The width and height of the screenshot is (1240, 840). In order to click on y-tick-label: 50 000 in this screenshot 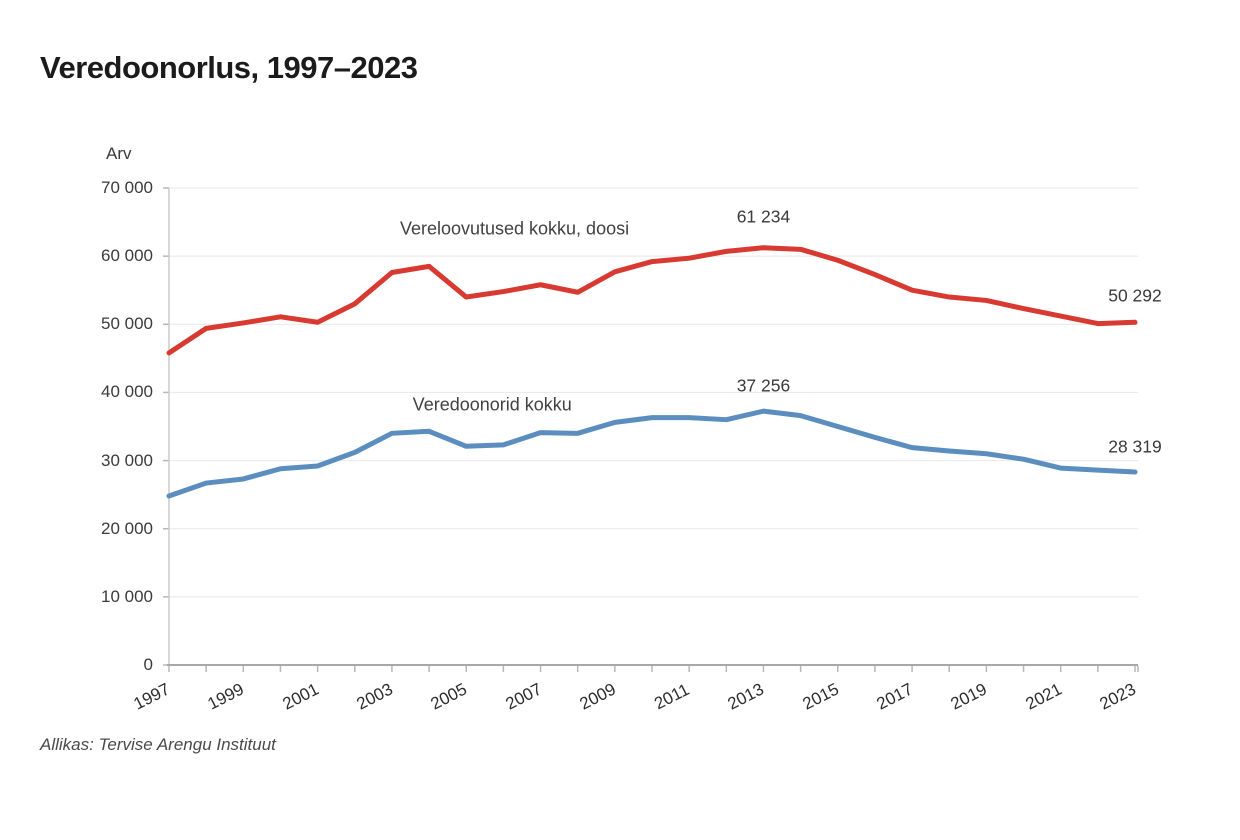, I will do `click(127, 324)`.